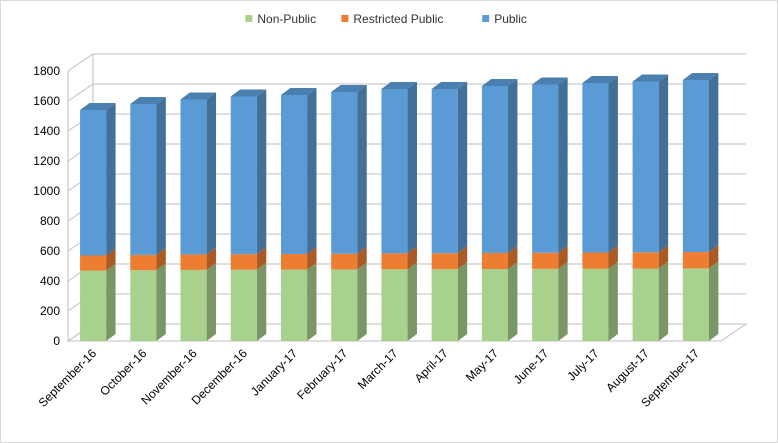 This screenshot has height=443, width=778. Describe the element at coordinates (582, 364) in the screenshot. I see `x-tick-label: July-17` at that location.